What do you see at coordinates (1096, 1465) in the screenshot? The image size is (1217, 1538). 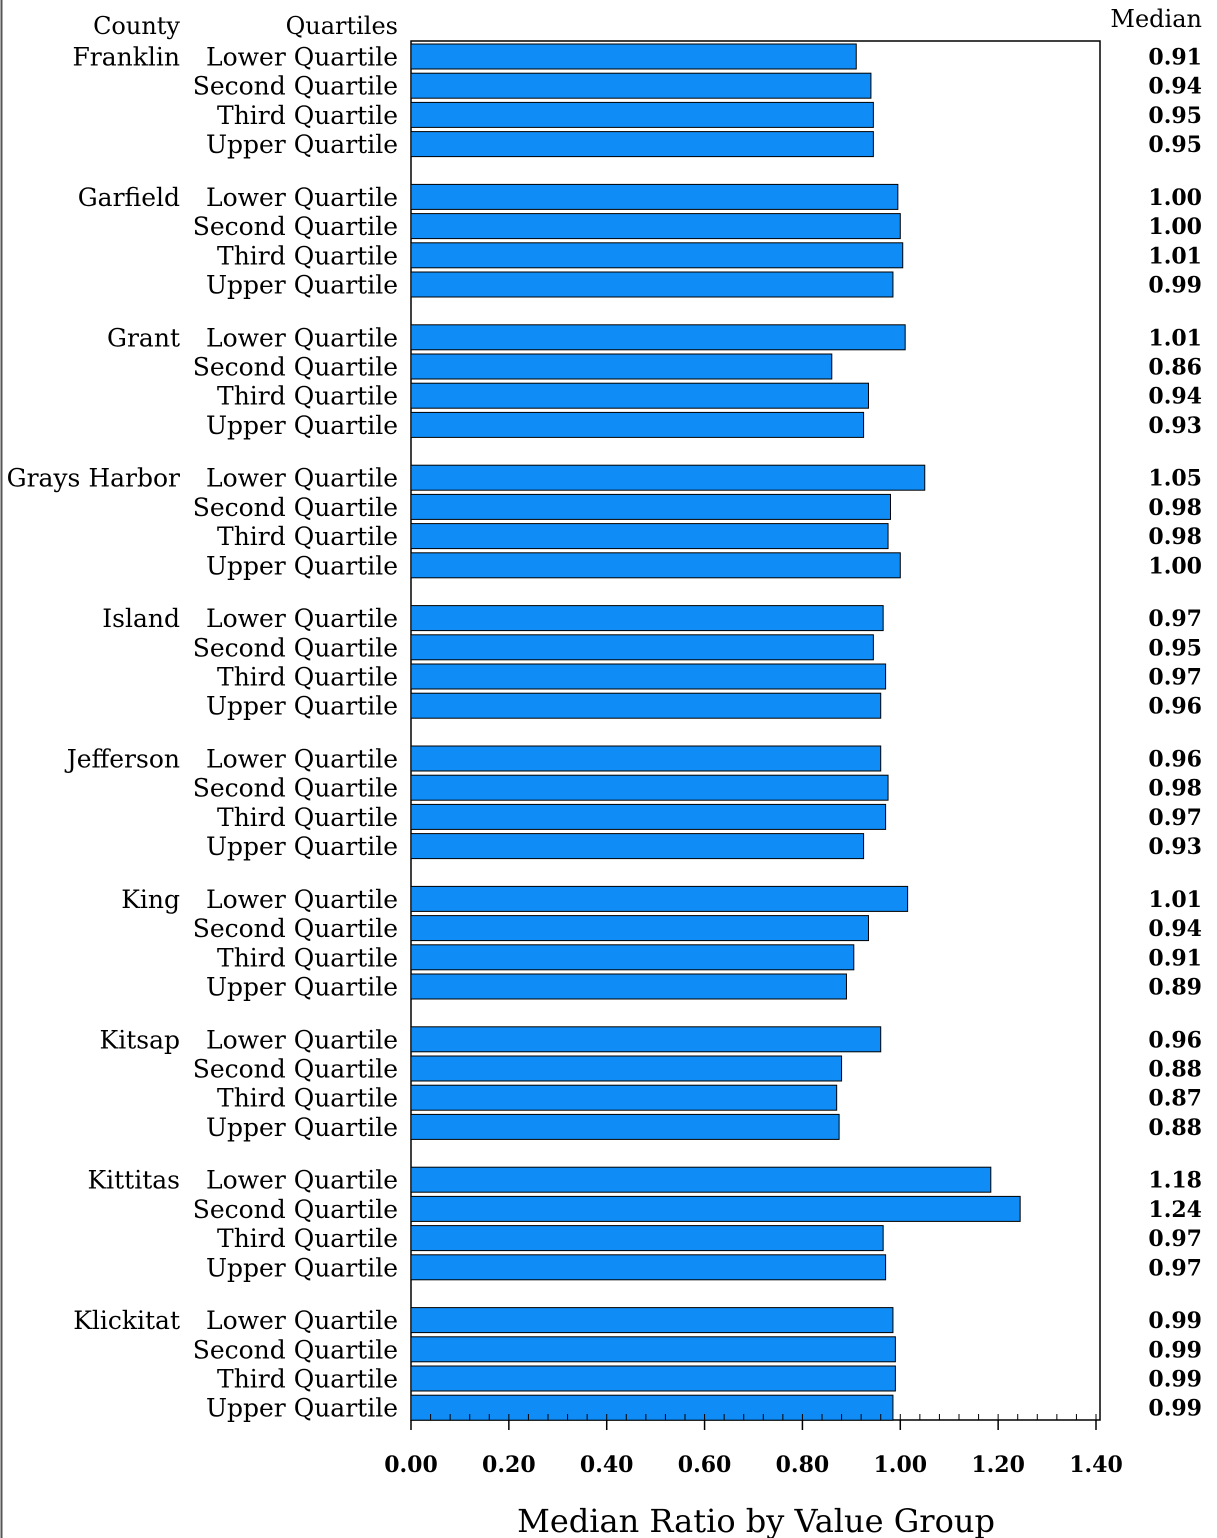 I see `x-tick-label: 1.40` at bounding box center [1096, 1465].